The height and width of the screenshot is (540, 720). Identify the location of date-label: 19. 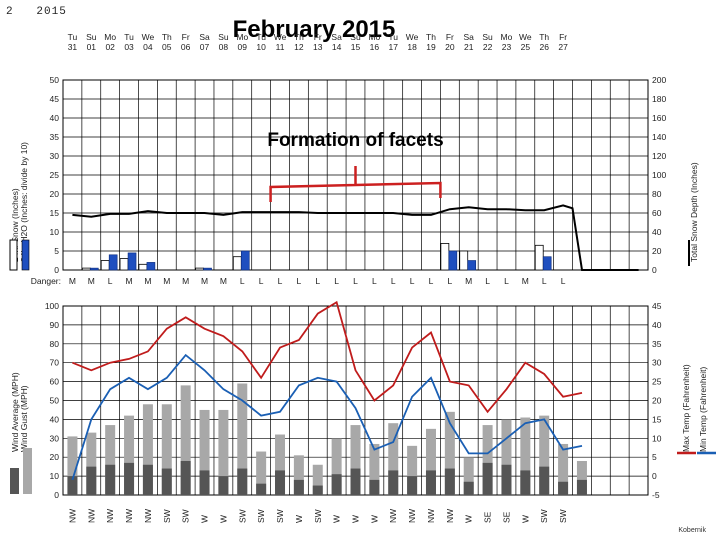
(431, 47).